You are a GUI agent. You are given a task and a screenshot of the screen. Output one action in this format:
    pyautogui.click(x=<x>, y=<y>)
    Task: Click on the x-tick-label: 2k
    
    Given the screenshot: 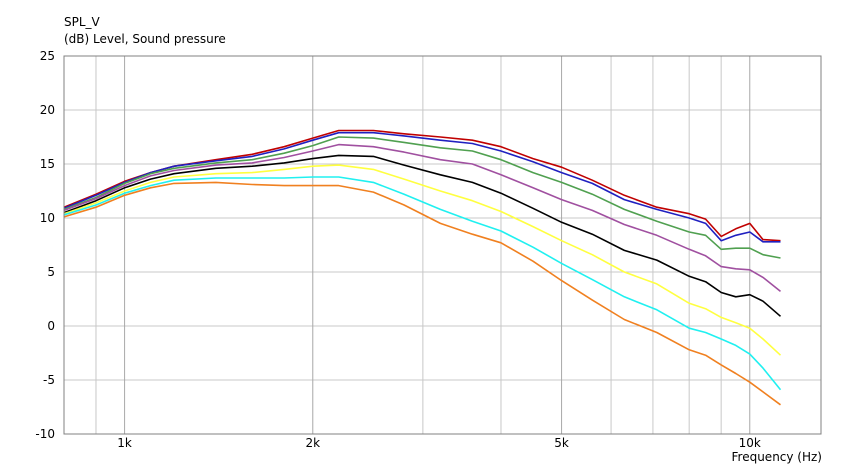 What is the action you would take?
    pyautogui.click(x=312, y=443)
    